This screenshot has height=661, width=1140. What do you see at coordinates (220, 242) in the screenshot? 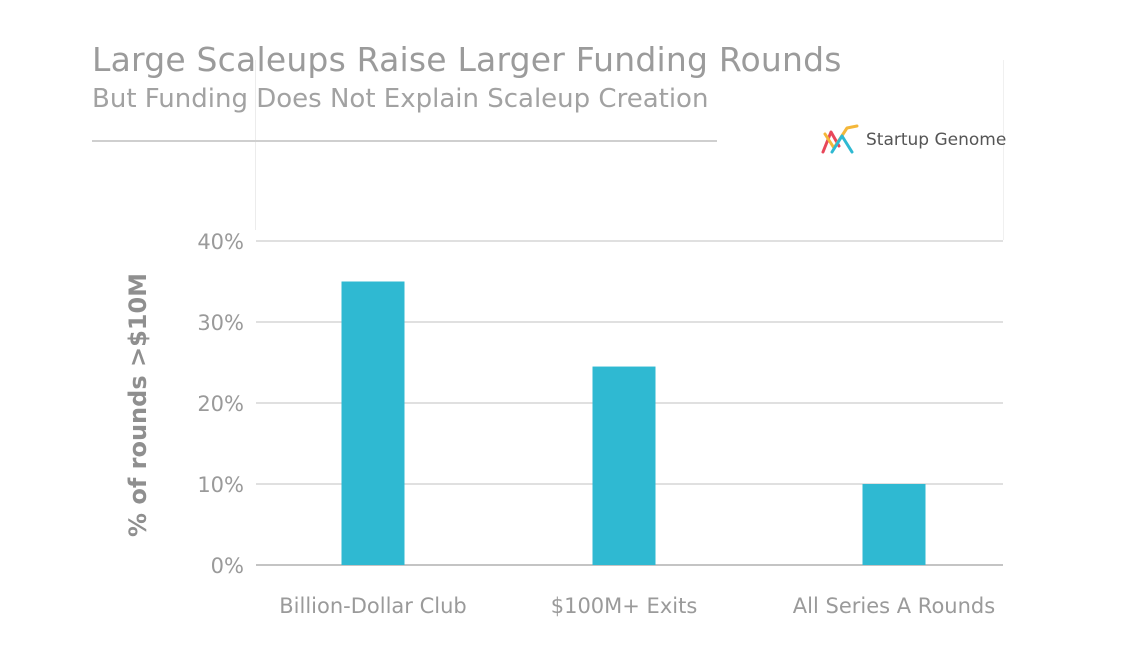
I see `y-tick-label: 40%` at bounding box center [220, 242].